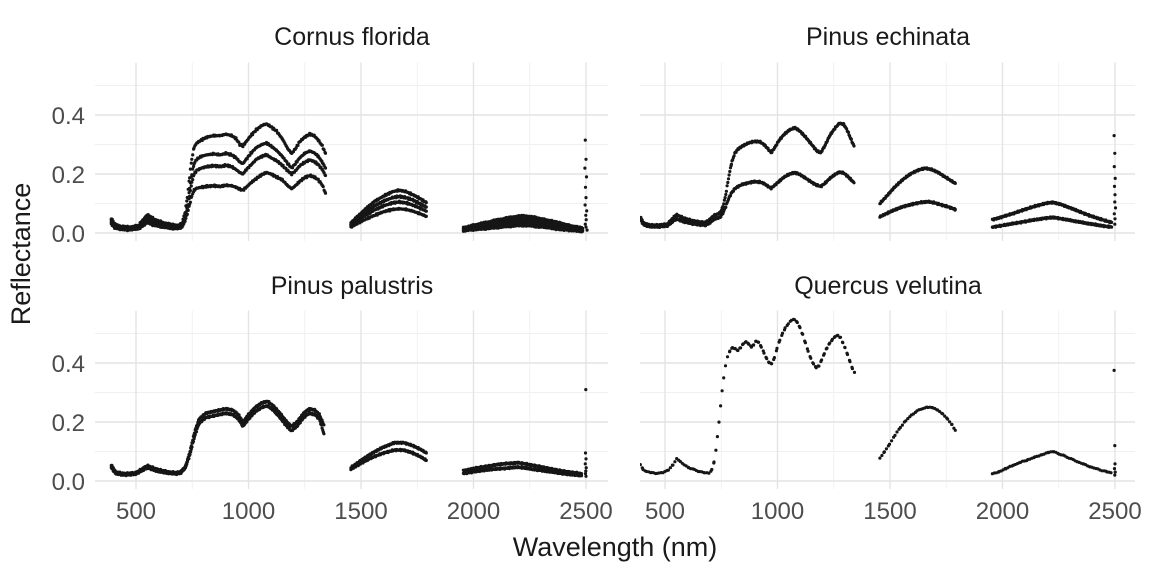 The height and width of the screenshot is (576, 1152). Describe the element at coordinates (888, 286) in the screenshot. I see `facet-title-quercus-velutina: Quercus velutina` at that location.